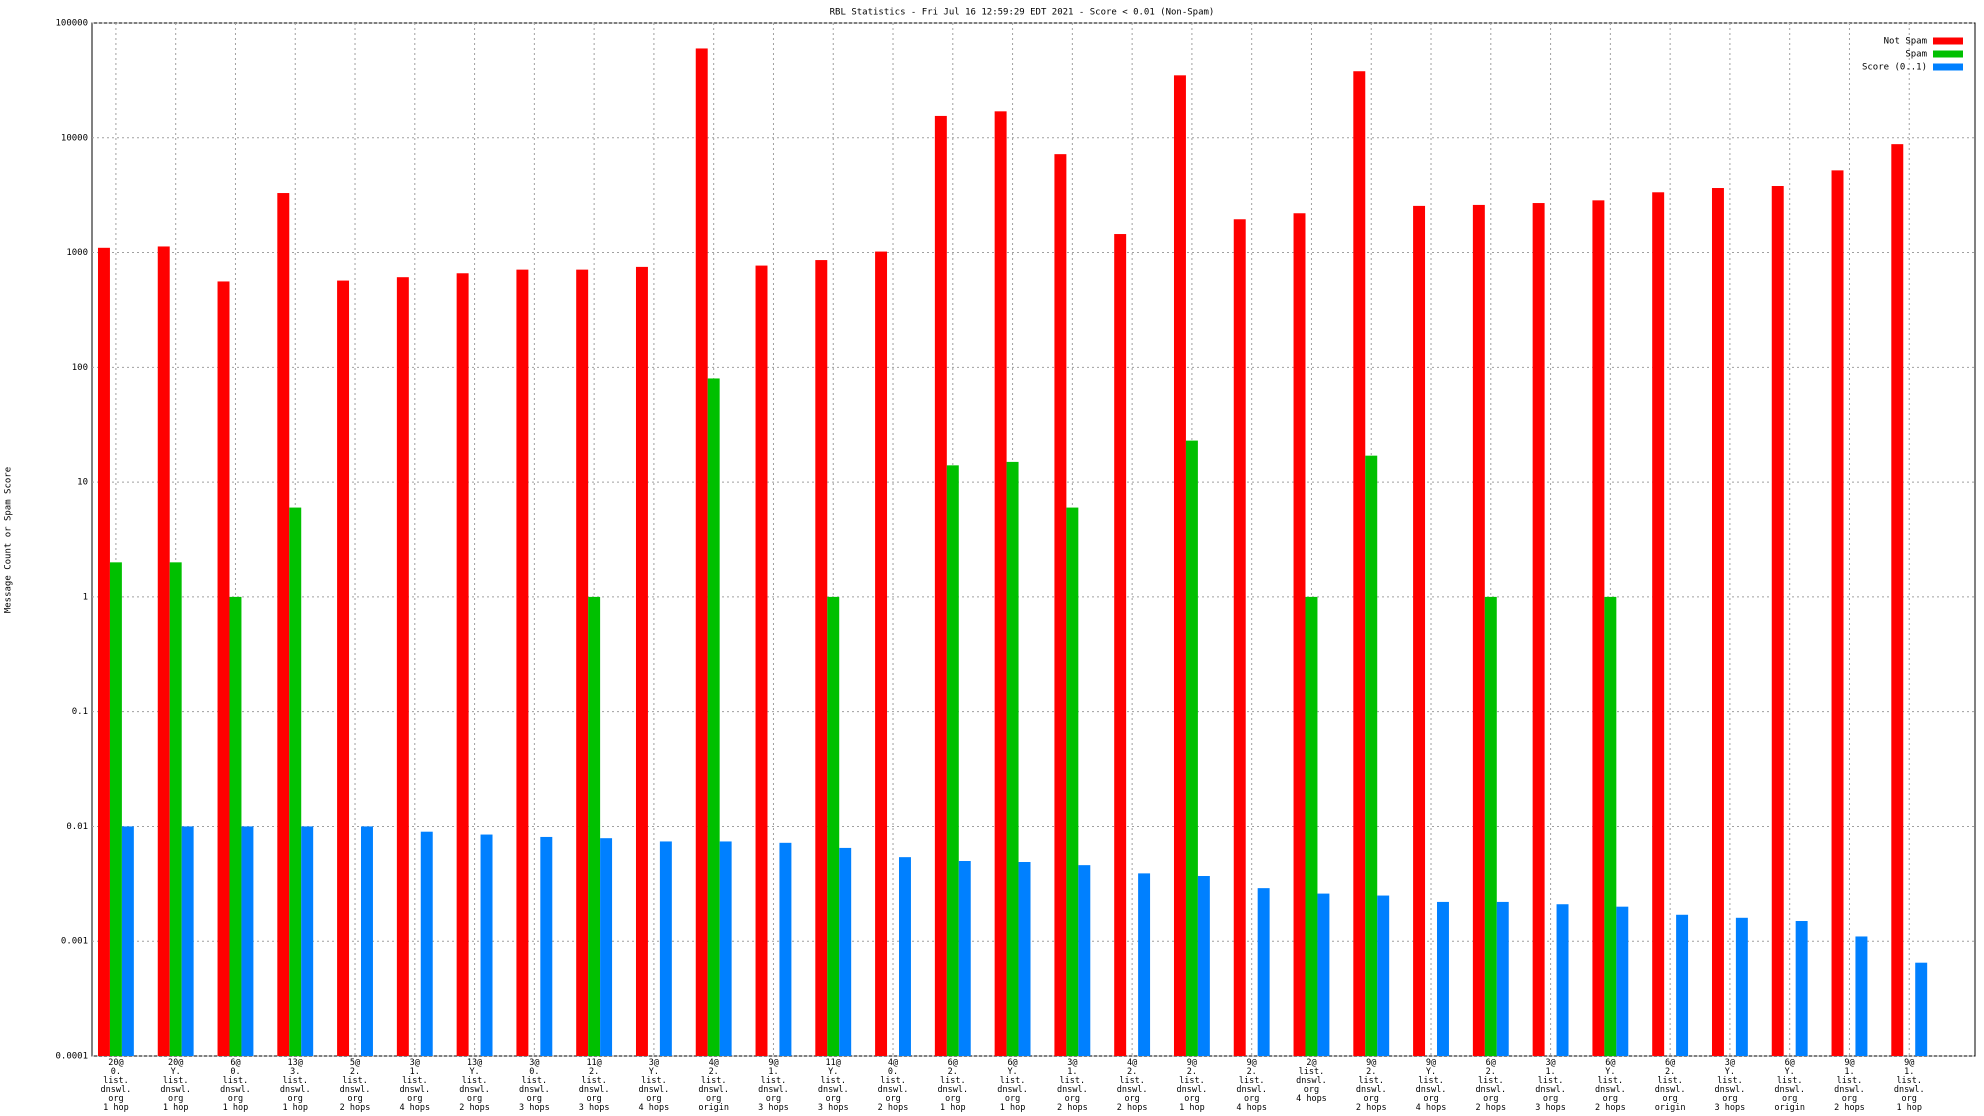 This screenshot has width=1984, height=1116. What do you see at coordinates (82, 483) in the screenshot?
I see `y-tick-label: 10` at bounding box center [82, 483].